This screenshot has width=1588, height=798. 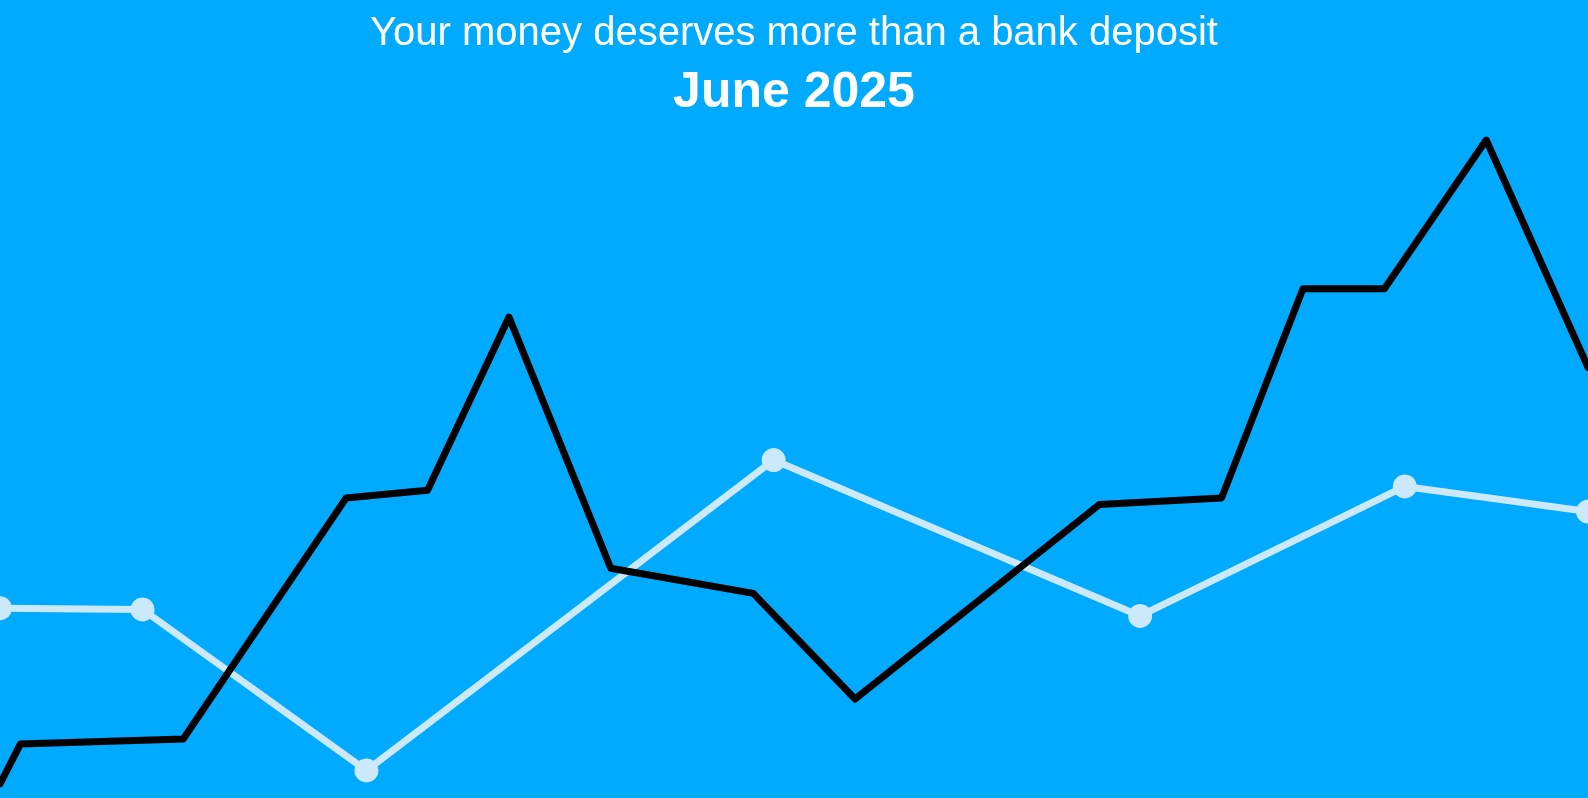 What do you see at coordinates (794, 90) in the screenshot?
I see `chart-subtitle: June 2025` at bounding box center [794, 90].